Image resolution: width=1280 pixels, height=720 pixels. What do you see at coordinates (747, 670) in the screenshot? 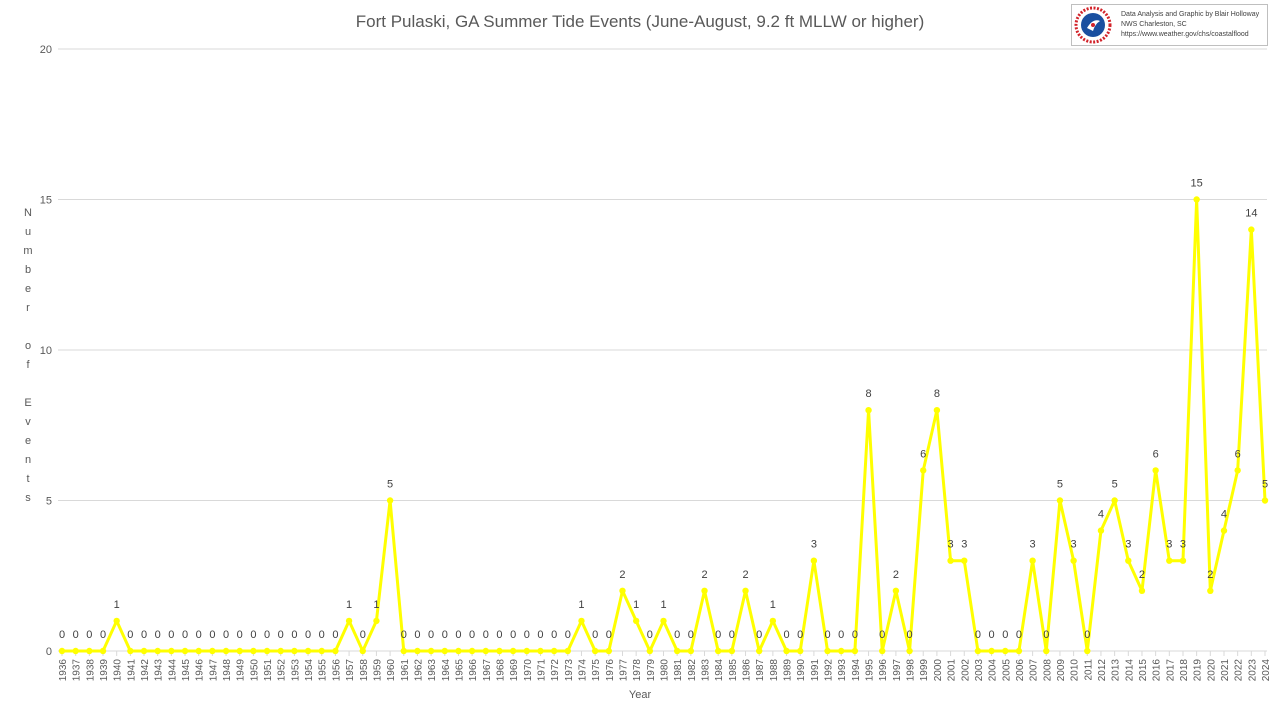
I see `x-tick-label: 1986` at bounding box center [747, 670].